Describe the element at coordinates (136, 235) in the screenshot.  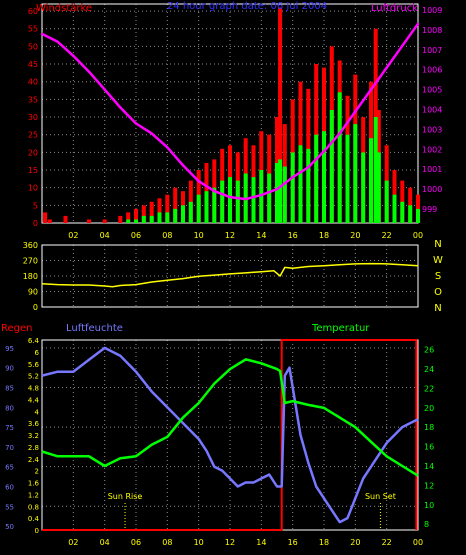
I see `wind-x-tick: 06` at that location.